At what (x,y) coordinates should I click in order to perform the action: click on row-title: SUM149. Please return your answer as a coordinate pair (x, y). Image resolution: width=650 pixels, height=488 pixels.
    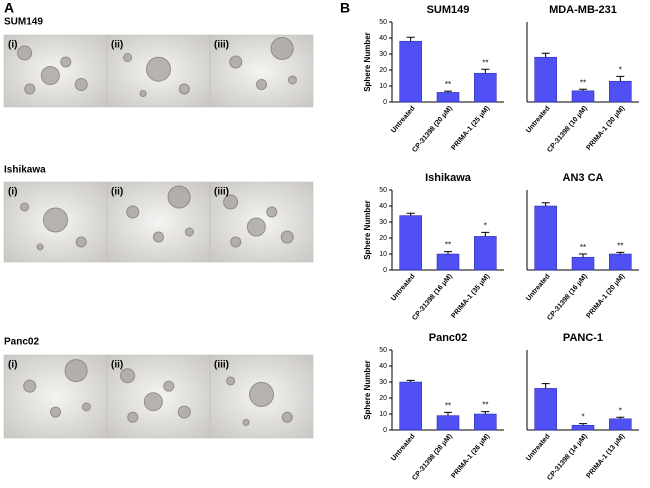
    Looking at the image, I should click on (23, 22).